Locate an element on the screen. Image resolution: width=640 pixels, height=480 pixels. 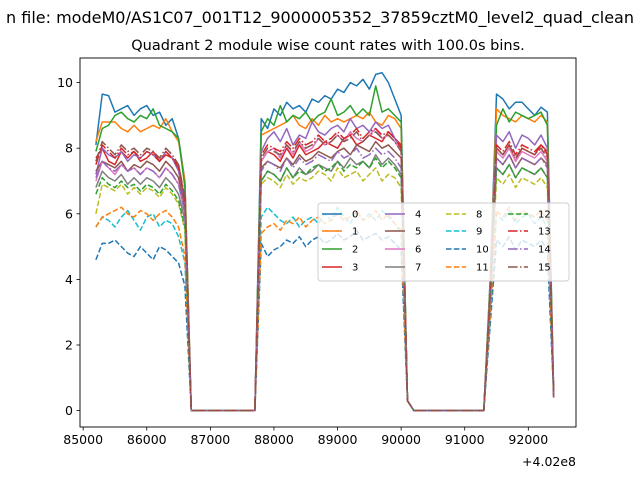
legend-label-15: 15 is located at coordinates (544, 268).